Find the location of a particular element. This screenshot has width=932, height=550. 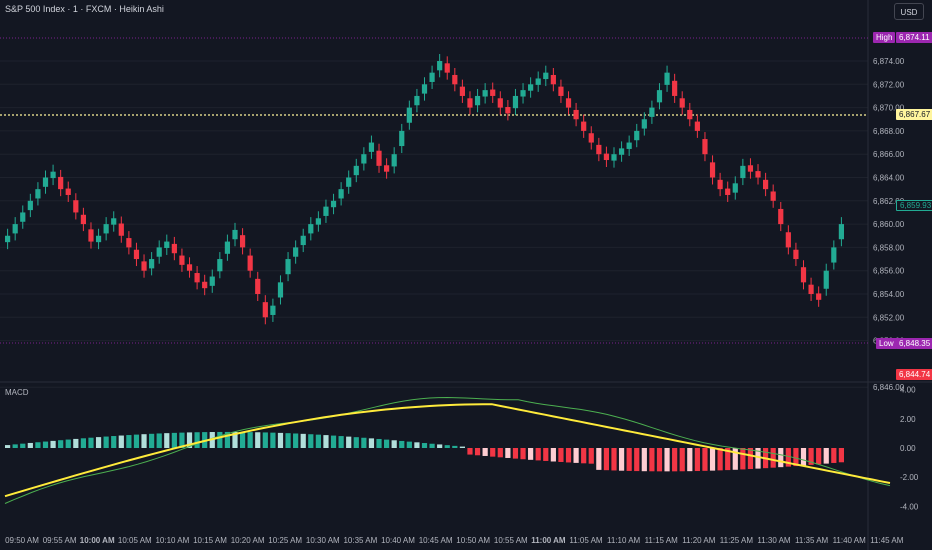

time-tick-label: 09:55 AM is located at coordinates (60, 540).